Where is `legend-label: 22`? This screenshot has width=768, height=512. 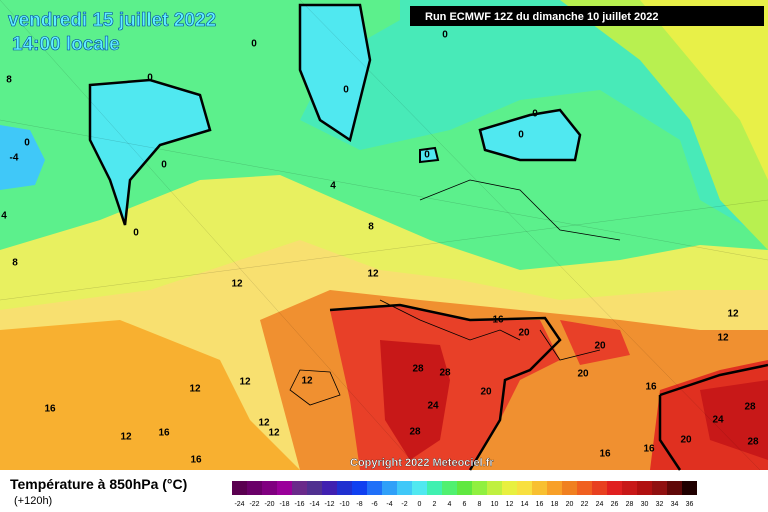 legend-label: 22 is located at coordinates (585, 504).